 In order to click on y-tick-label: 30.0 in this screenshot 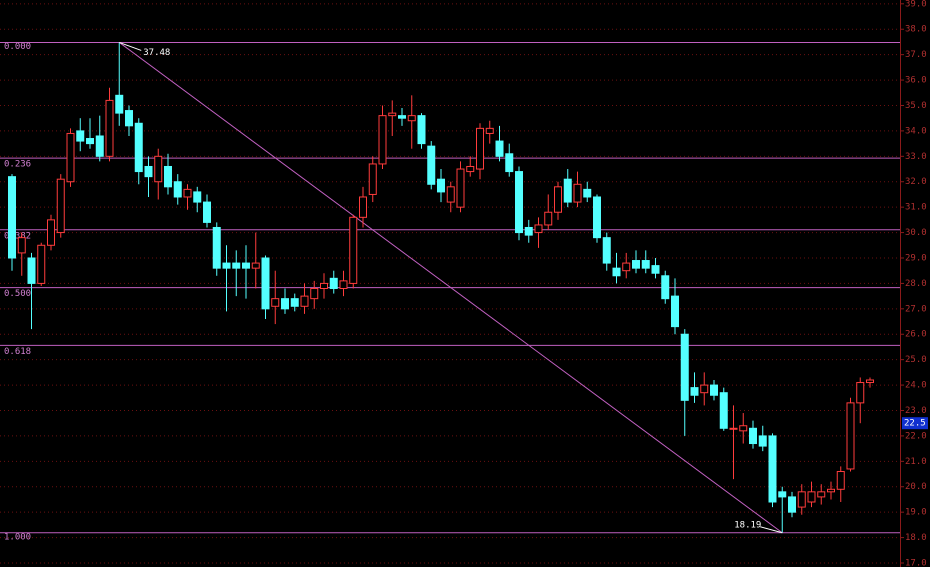, I will do `click(916, 233)`.